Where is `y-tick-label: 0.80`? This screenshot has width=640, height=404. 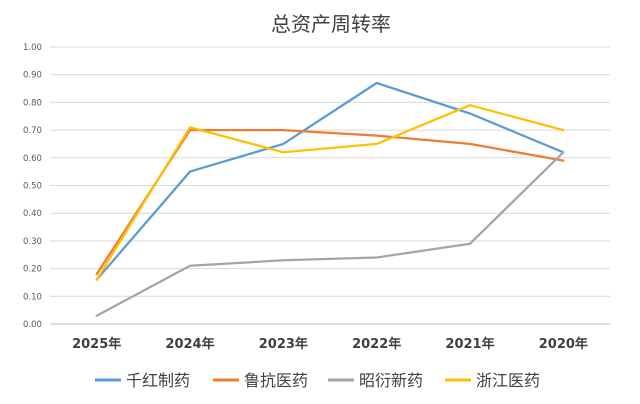 y-tick-label: 0.80 is located at coordinates (32, 103).